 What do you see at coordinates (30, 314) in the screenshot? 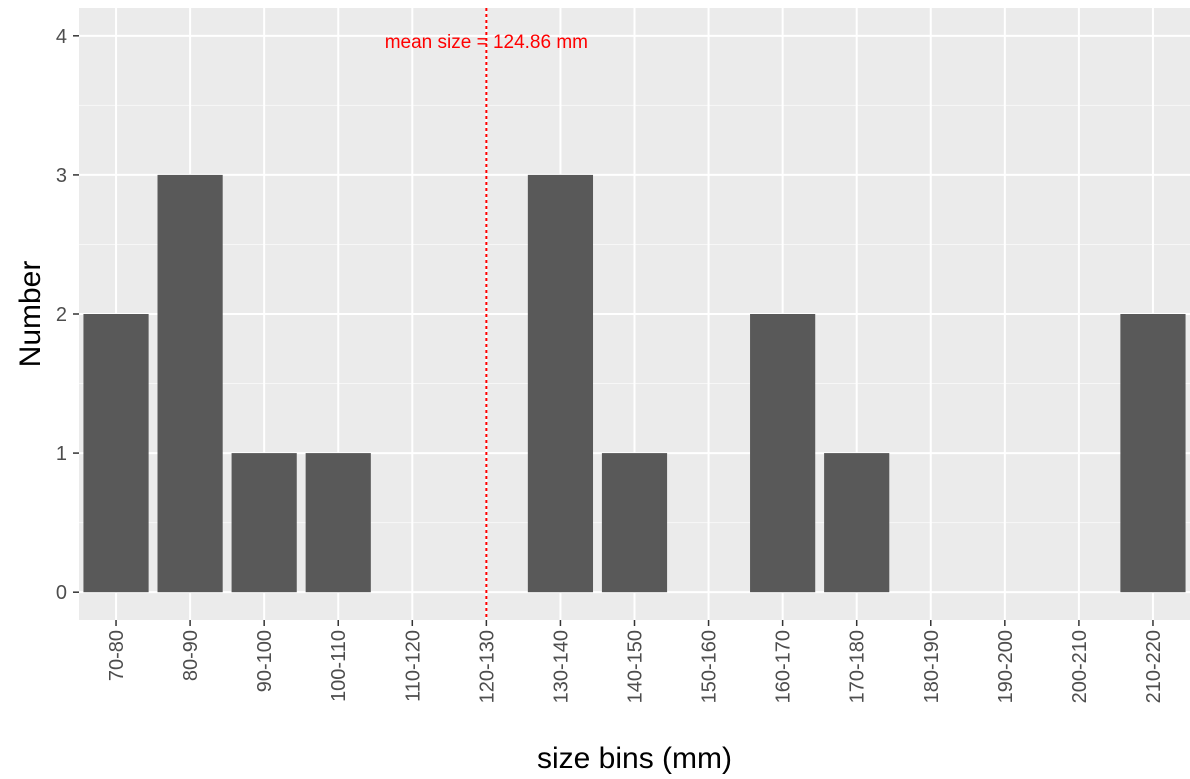
I see `y-axis-title: Number` at bounding box center [30, 314].